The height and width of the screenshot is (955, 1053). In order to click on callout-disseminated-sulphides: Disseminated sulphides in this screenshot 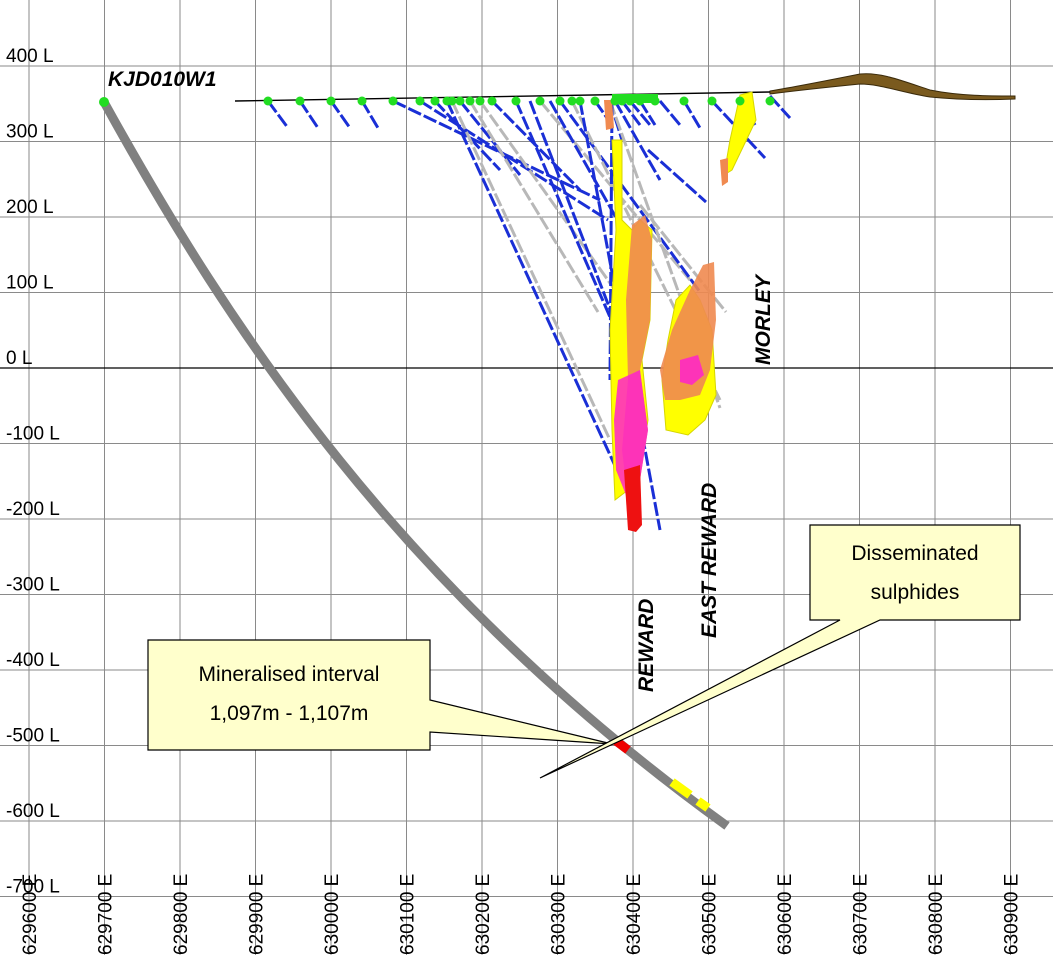, I will do `click(780, 651)`.